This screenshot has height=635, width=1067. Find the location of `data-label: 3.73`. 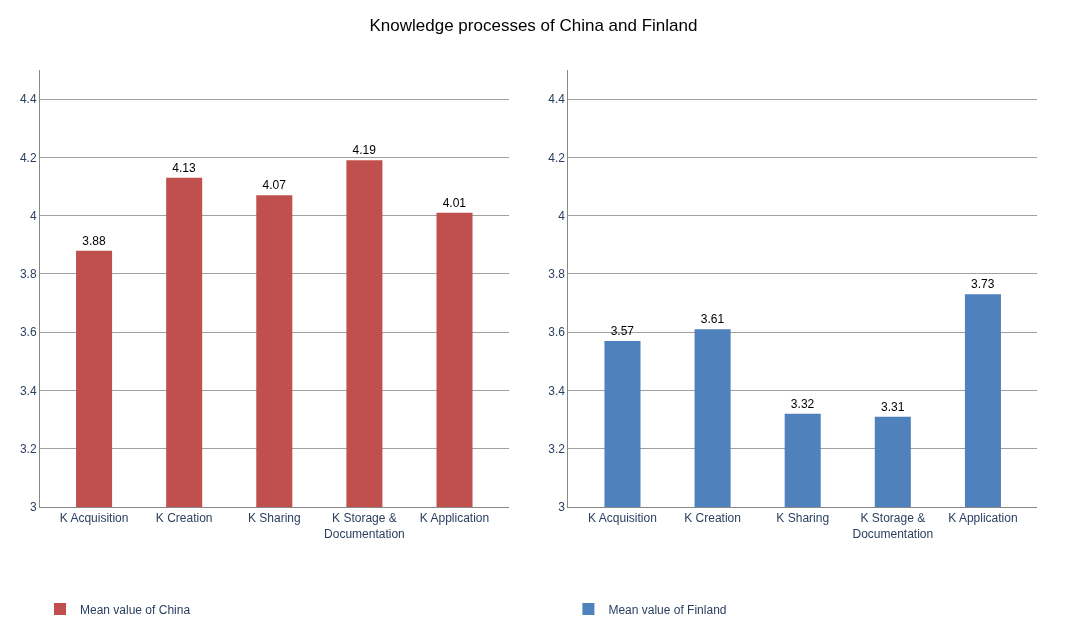

data-label: 3.73 is located at coordinates (983, 284).